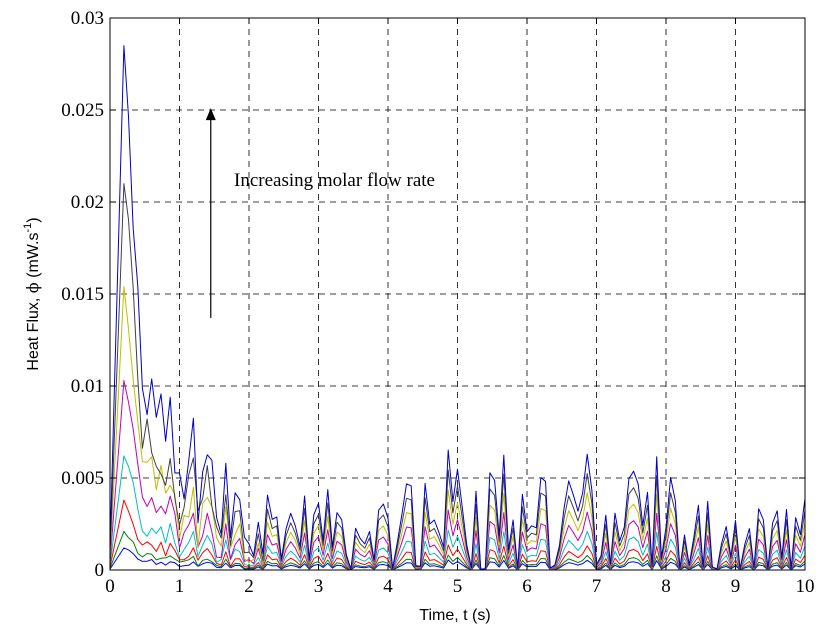 This screenshot has height=624, width=817. I want to click on x-tick-label: 3, so click(319, 586).